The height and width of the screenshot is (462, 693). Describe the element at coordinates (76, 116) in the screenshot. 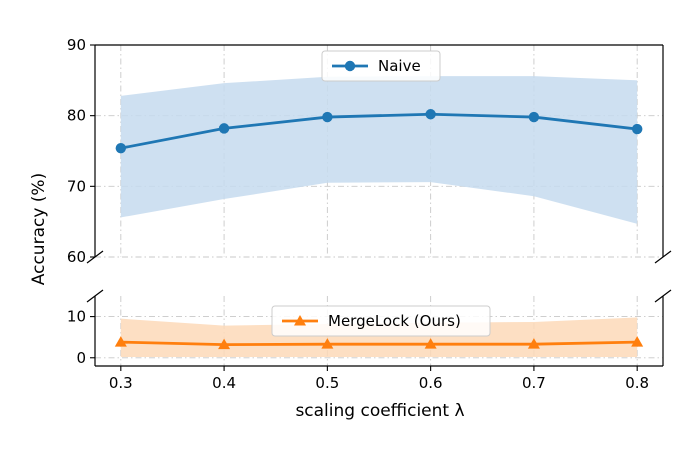

I see `y-tick-label-upper-80: 80` at that location.